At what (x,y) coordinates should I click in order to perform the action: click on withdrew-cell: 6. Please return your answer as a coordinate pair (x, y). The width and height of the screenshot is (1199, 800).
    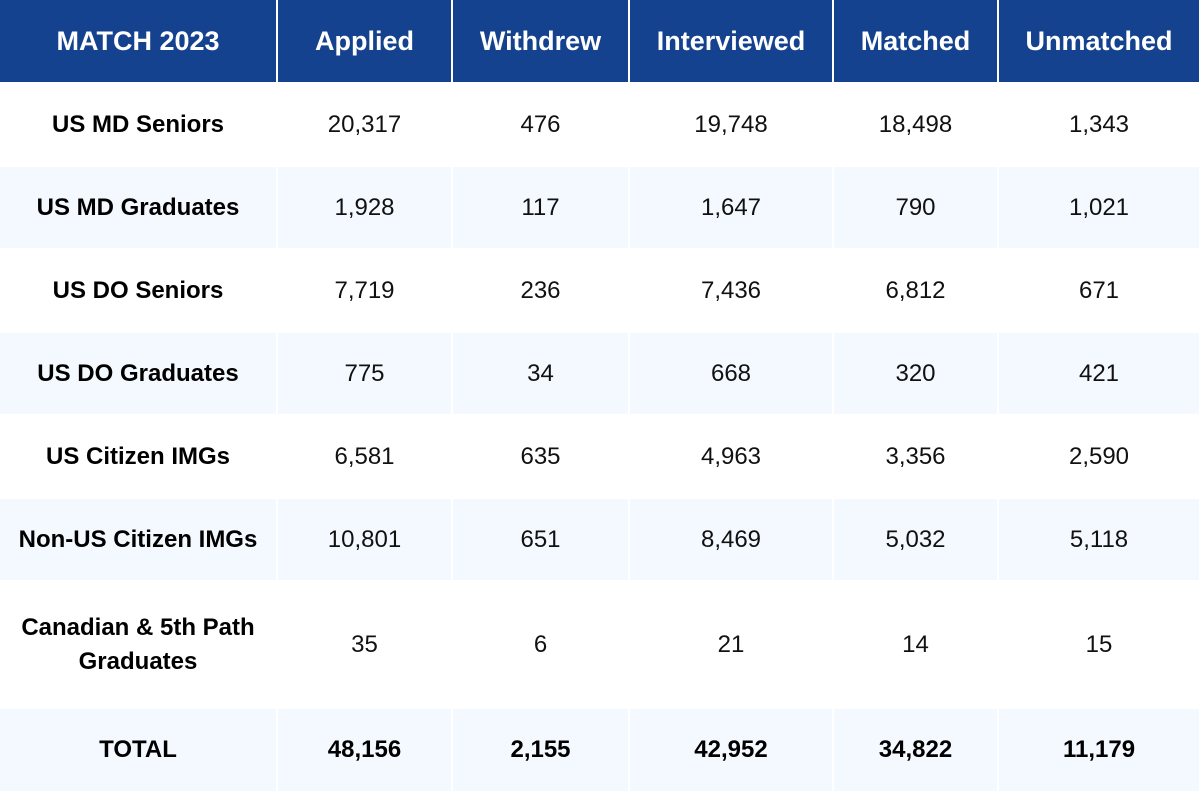
    Looking at the image, I should click on (540, 644).